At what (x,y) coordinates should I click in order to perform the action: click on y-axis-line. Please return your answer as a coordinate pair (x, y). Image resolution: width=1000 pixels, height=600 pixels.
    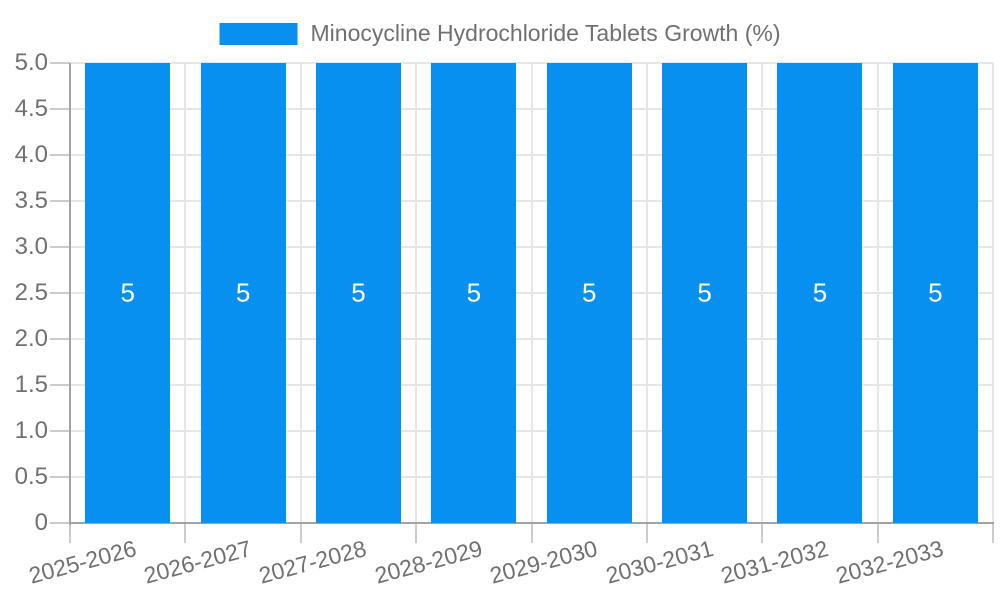
    Looking at the image, I should click on (70, 294).